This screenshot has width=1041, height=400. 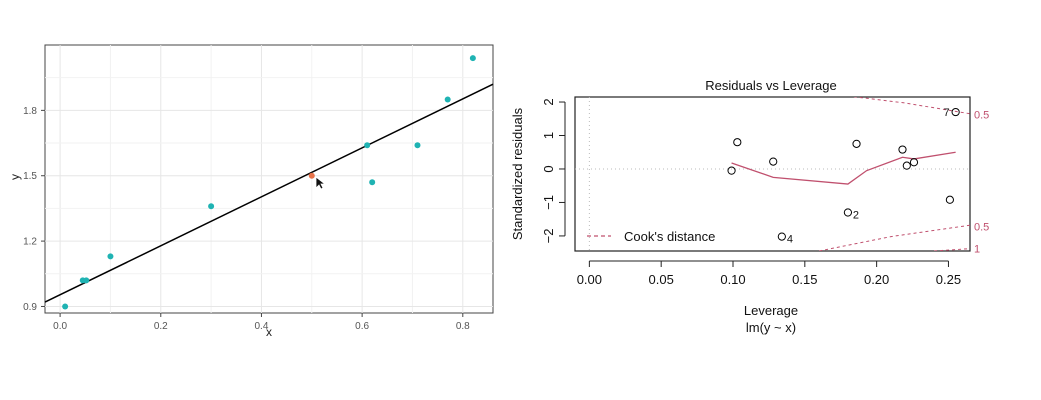 What do you see at coordinates (548, 135) in the screenshot?
I see `right-y-tick-label: 1` at bounding box center [548, 135].